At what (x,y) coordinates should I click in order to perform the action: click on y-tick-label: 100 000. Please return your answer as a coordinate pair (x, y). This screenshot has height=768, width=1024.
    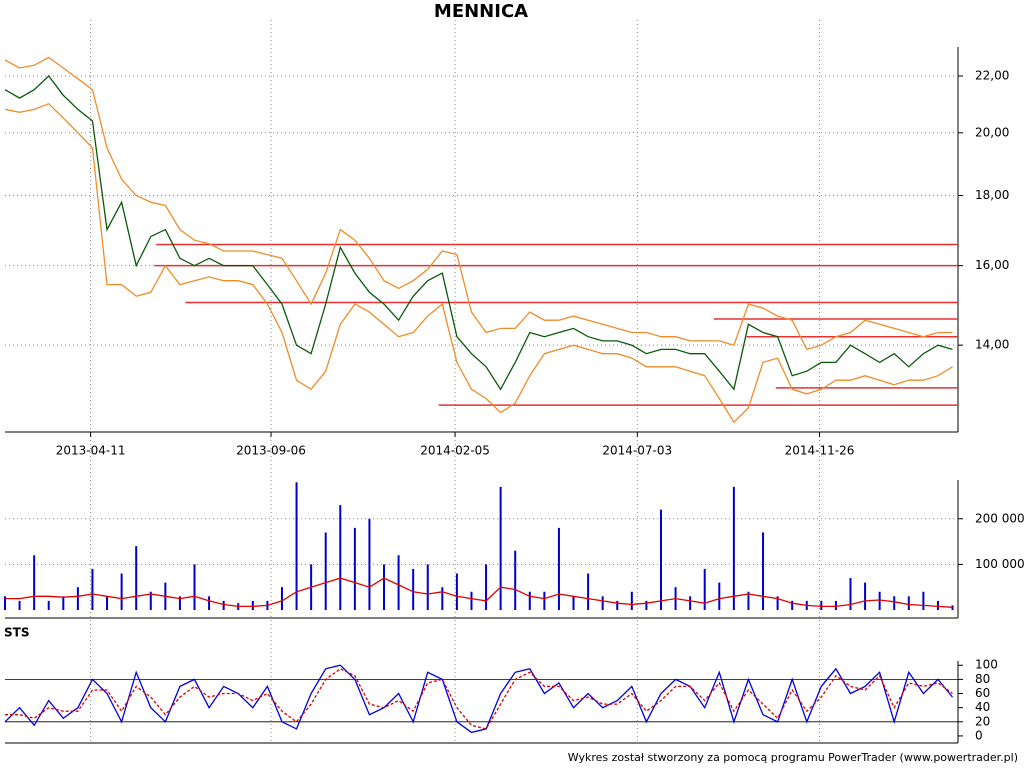
    Looking at the image, I should click on (999, 564).